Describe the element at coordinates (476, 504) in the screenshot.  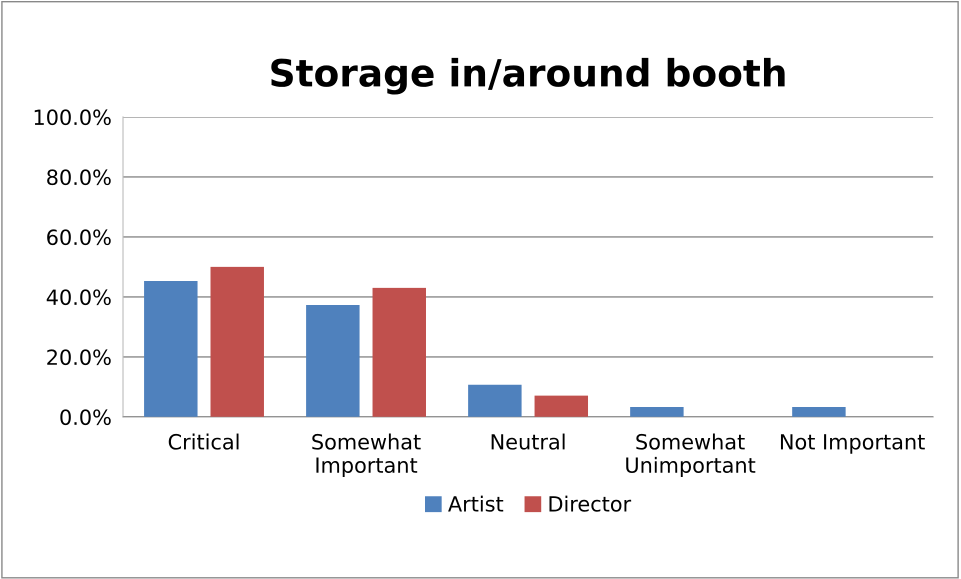
I see `legend-label: Artist` at that location.